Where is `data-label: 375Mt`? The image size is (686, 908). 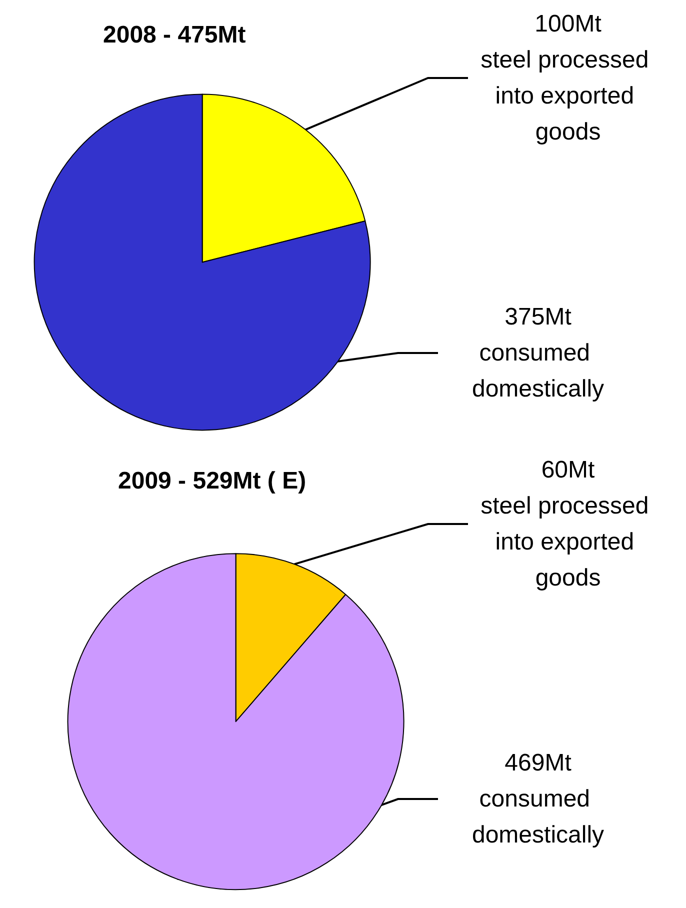
data-label: 375Mt is located at coordinates (538, 317).